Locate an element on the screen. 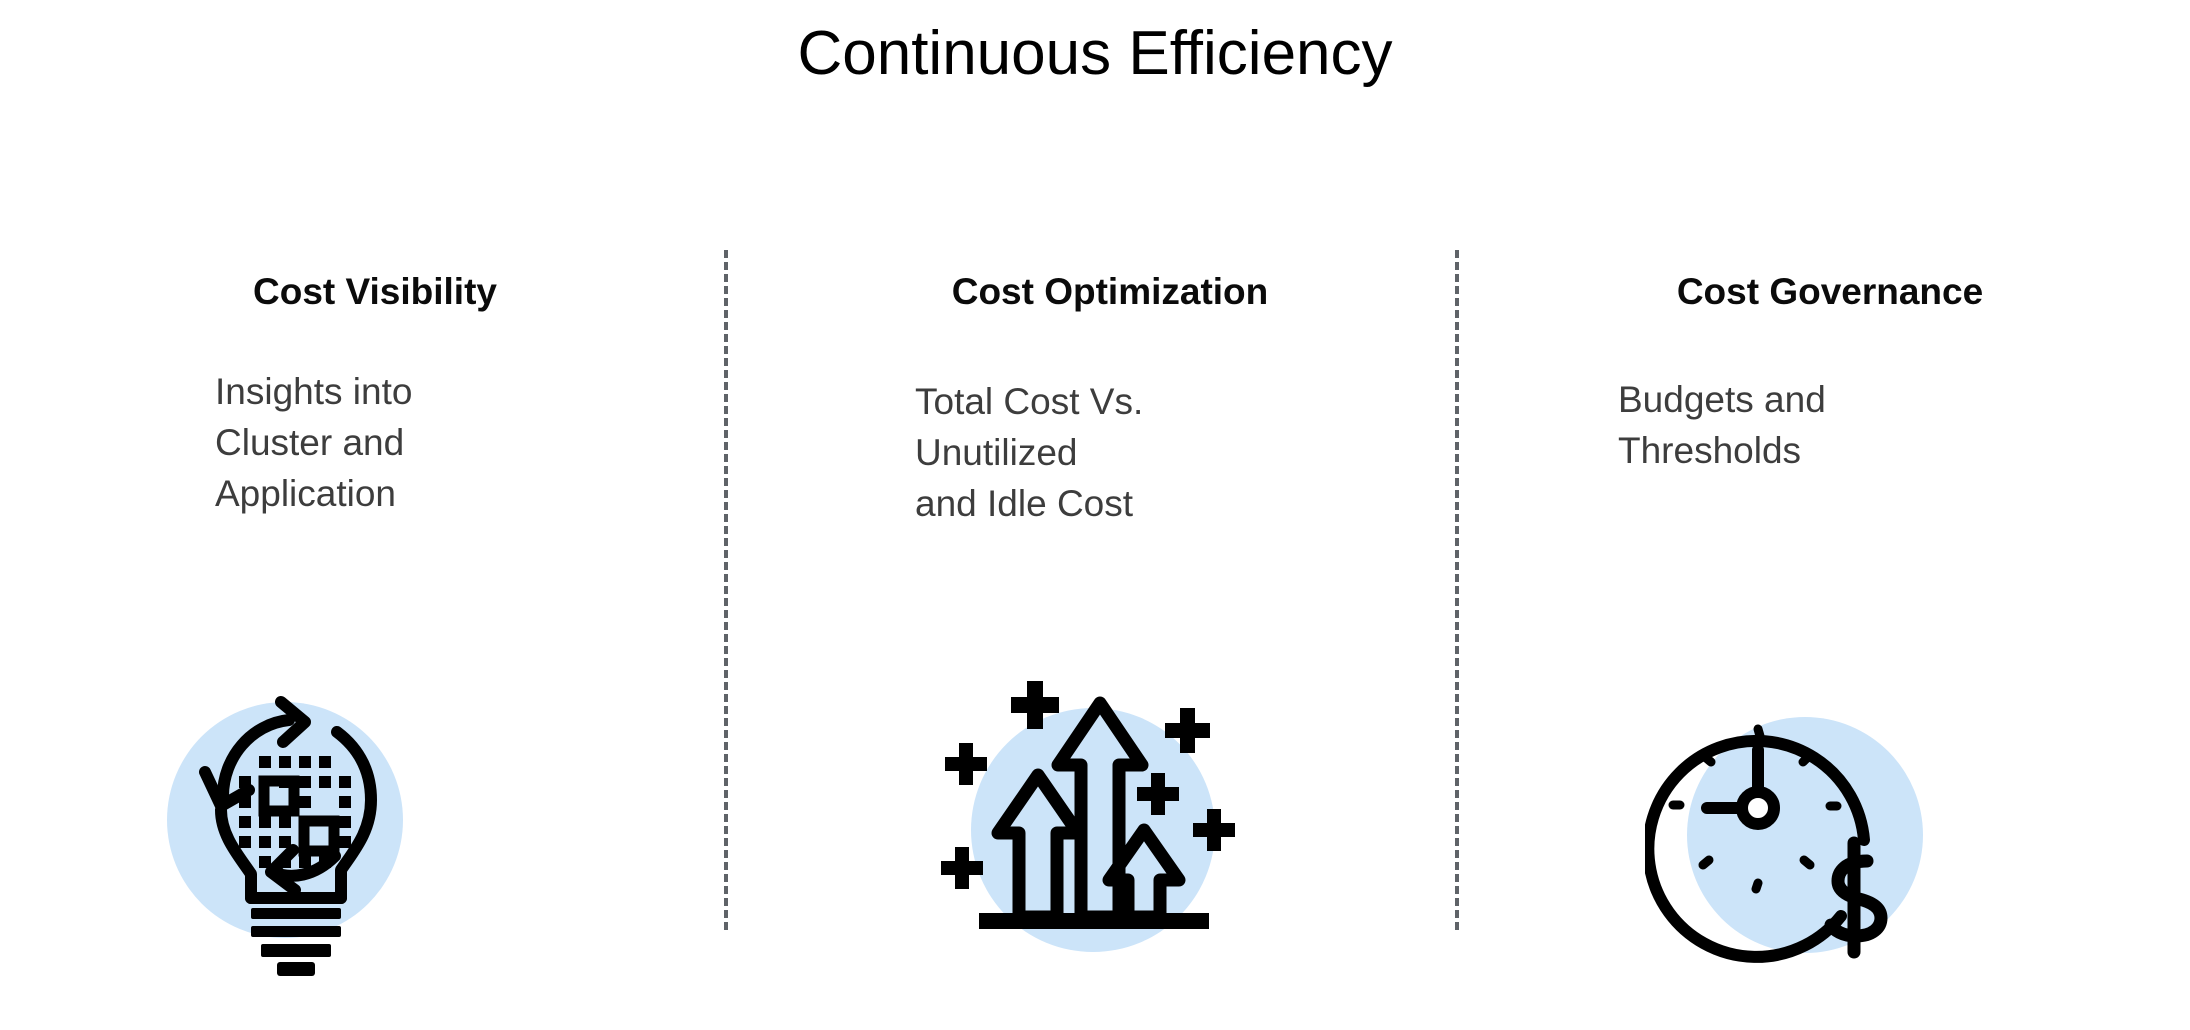  body-line: Insights into is located at coordinates (314, 392).